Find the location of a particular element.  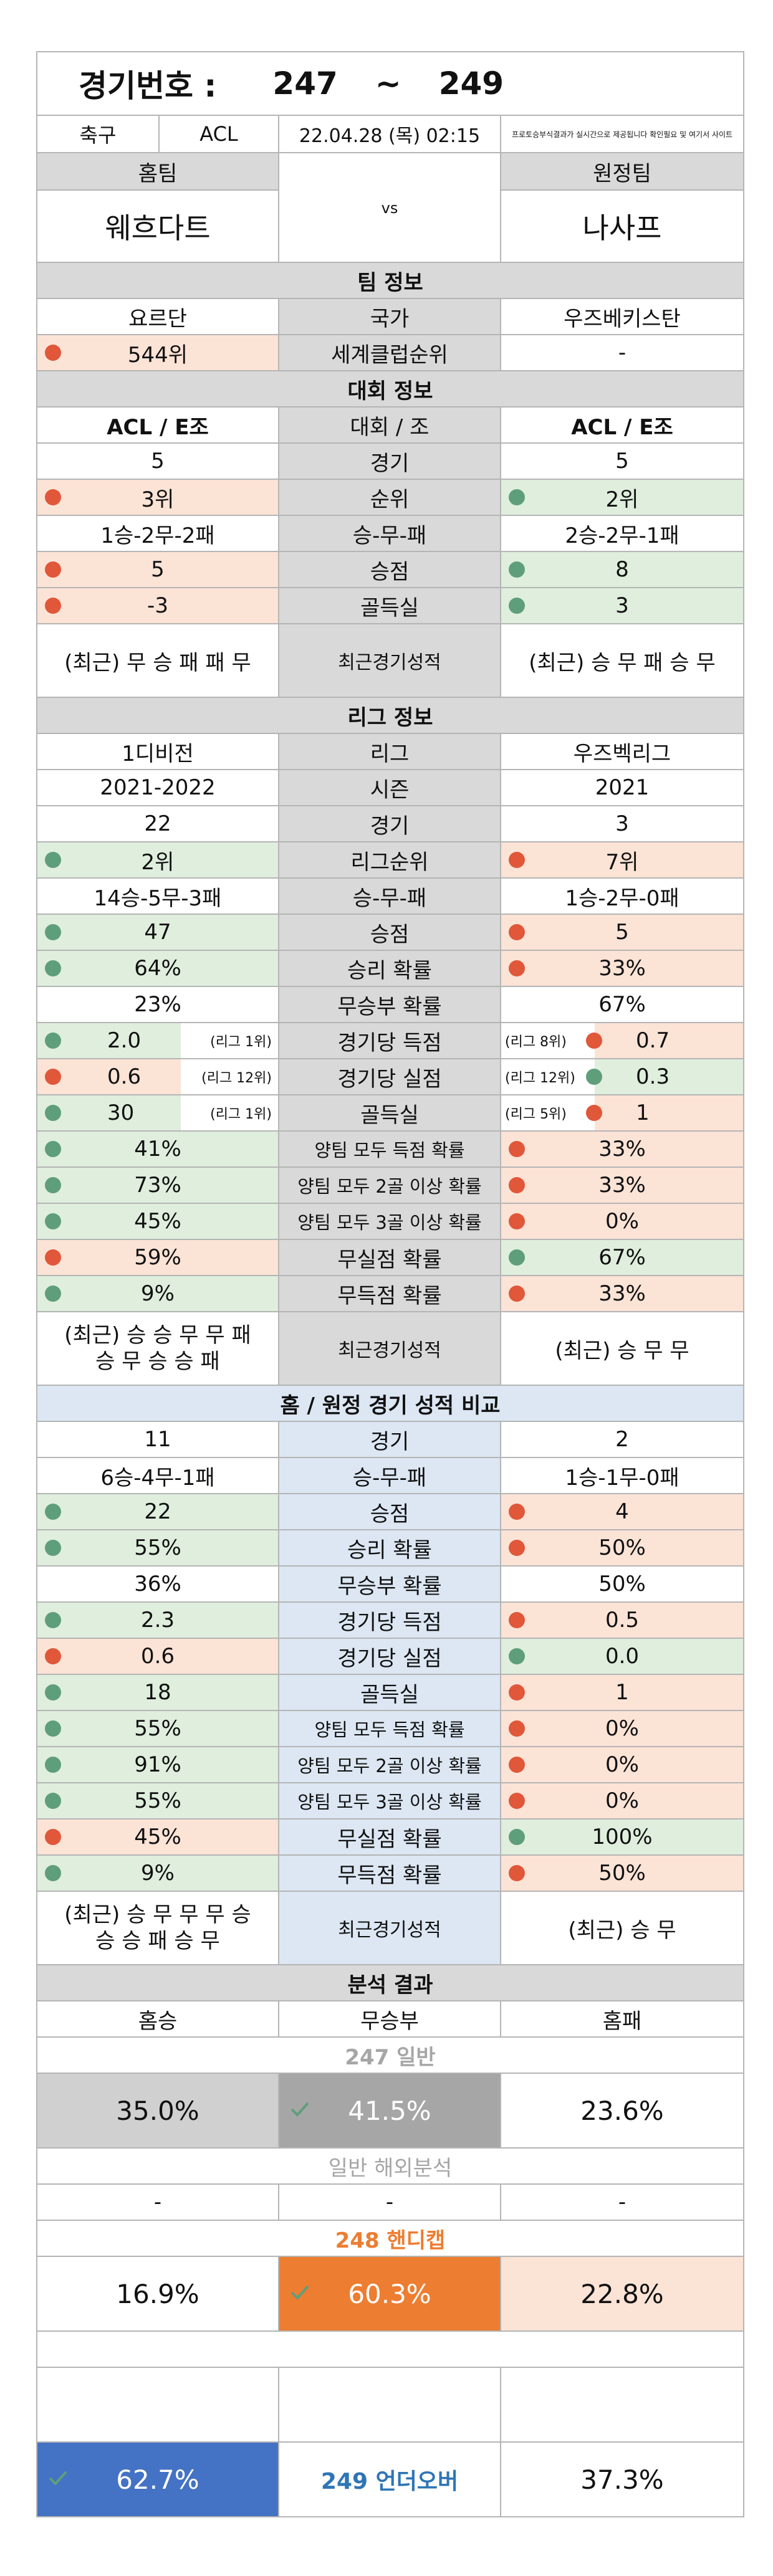

g248-result-row: 16.9% 60.3% 22.8% is located at coordinates (390, 2294).